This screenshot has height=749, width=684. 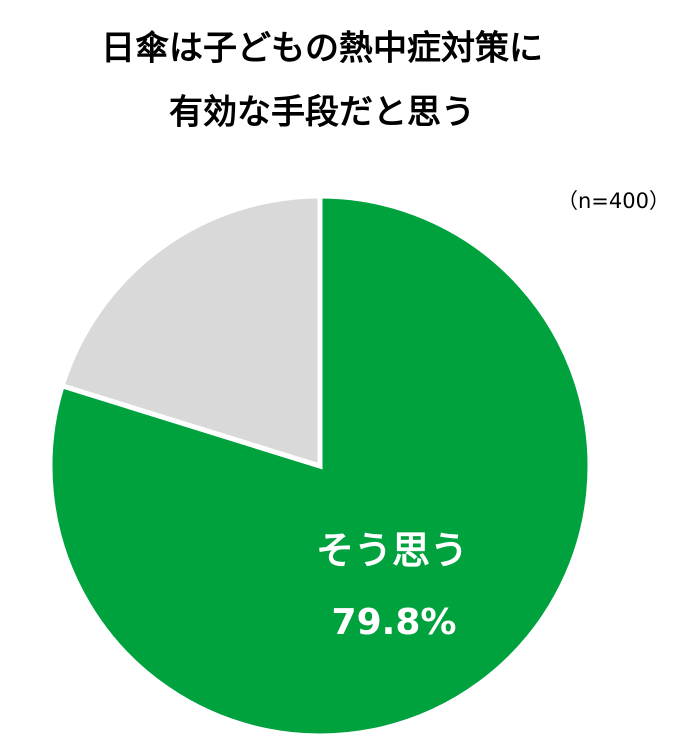 What do you see at coordinates (322, 113) in the screenshot?
I see `chart-title: 有効な手段だと思う` at bounding box center [322, 113].